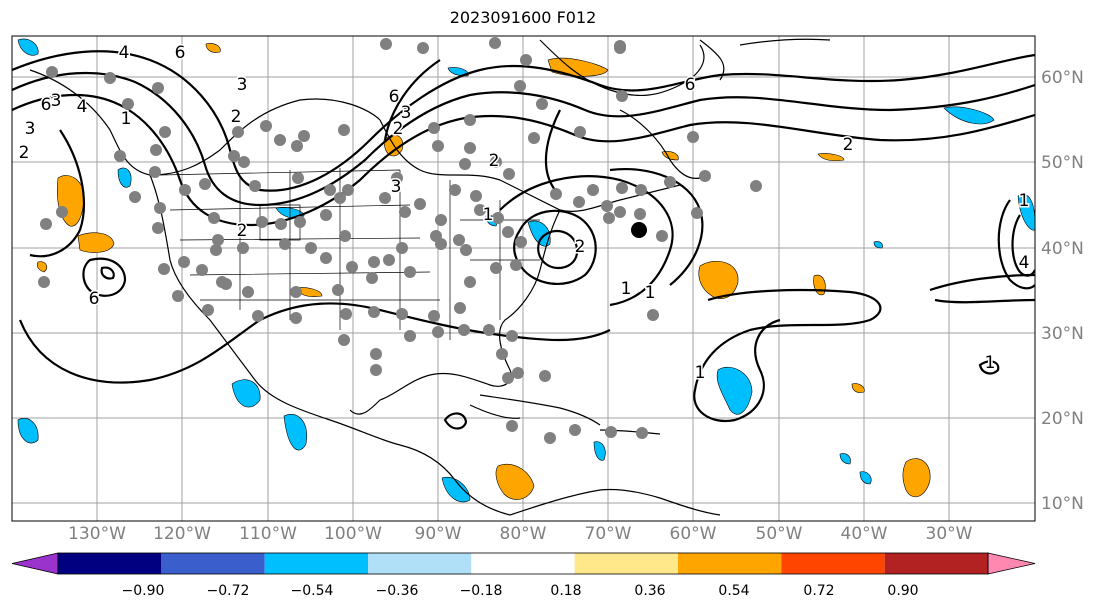  What do you see at coordinates (268, 534) in the screenshot?
I see `lon-label-110w: 110°W` at bounding box center [268, 534].